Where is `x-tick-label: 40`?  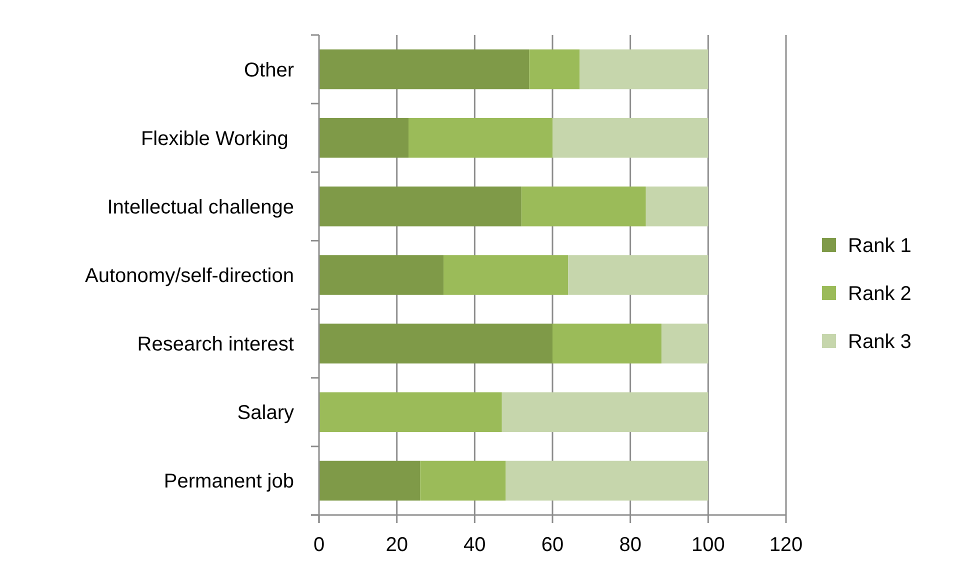
x-tick-label: 40 is located at coordinates (475, 545).